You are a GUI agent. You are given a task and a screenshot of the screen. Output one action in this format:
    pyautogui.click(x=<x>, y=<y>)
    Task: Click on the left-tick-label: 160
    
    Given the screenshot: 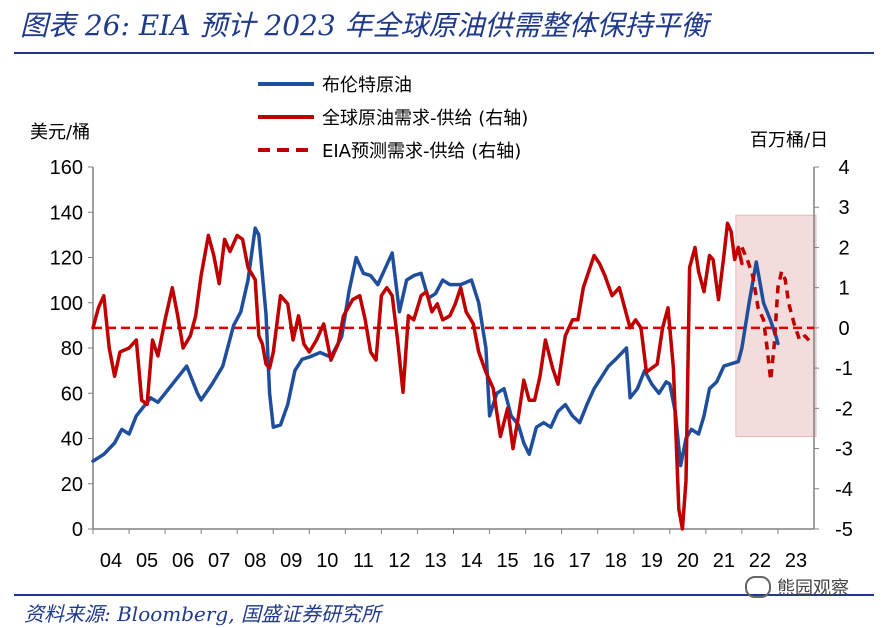 What is the action you would take?
    pyautogui.click(x=66, y=168)
    